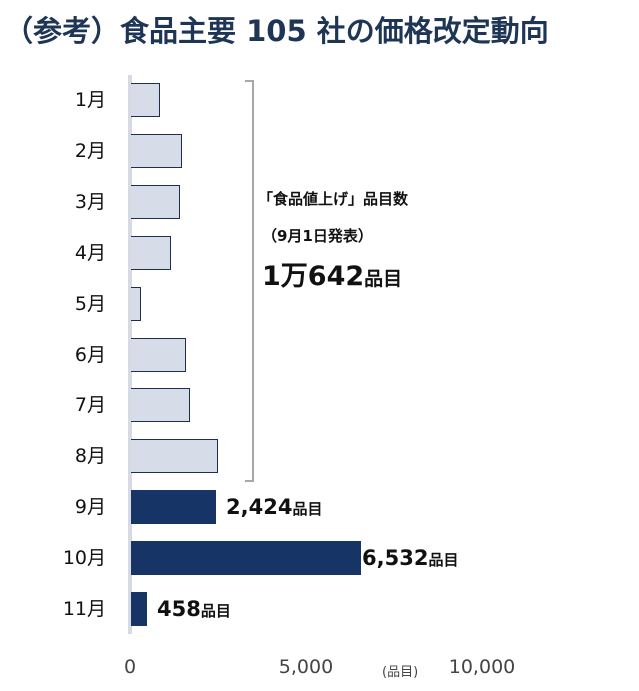 The height and width of the screenshot is (691, 639). I want to click on annotation-total-number: 1万642, so click(313, 276).